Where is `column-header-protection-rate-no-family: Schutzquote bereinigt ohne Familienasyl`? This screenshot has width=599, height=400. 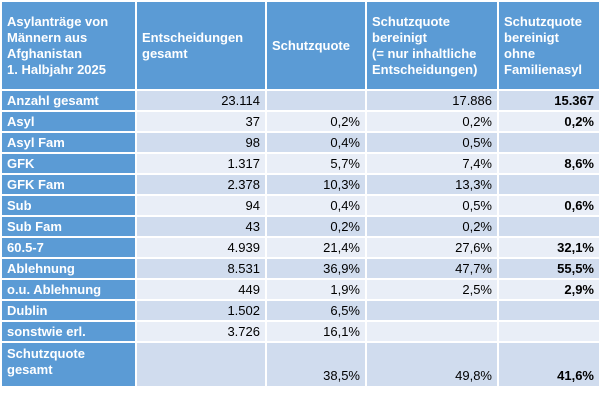
column-header-protection-rate-no-family: Schutzquote bereinigt ohne Familienasyl is located at coordinates (548, 45).